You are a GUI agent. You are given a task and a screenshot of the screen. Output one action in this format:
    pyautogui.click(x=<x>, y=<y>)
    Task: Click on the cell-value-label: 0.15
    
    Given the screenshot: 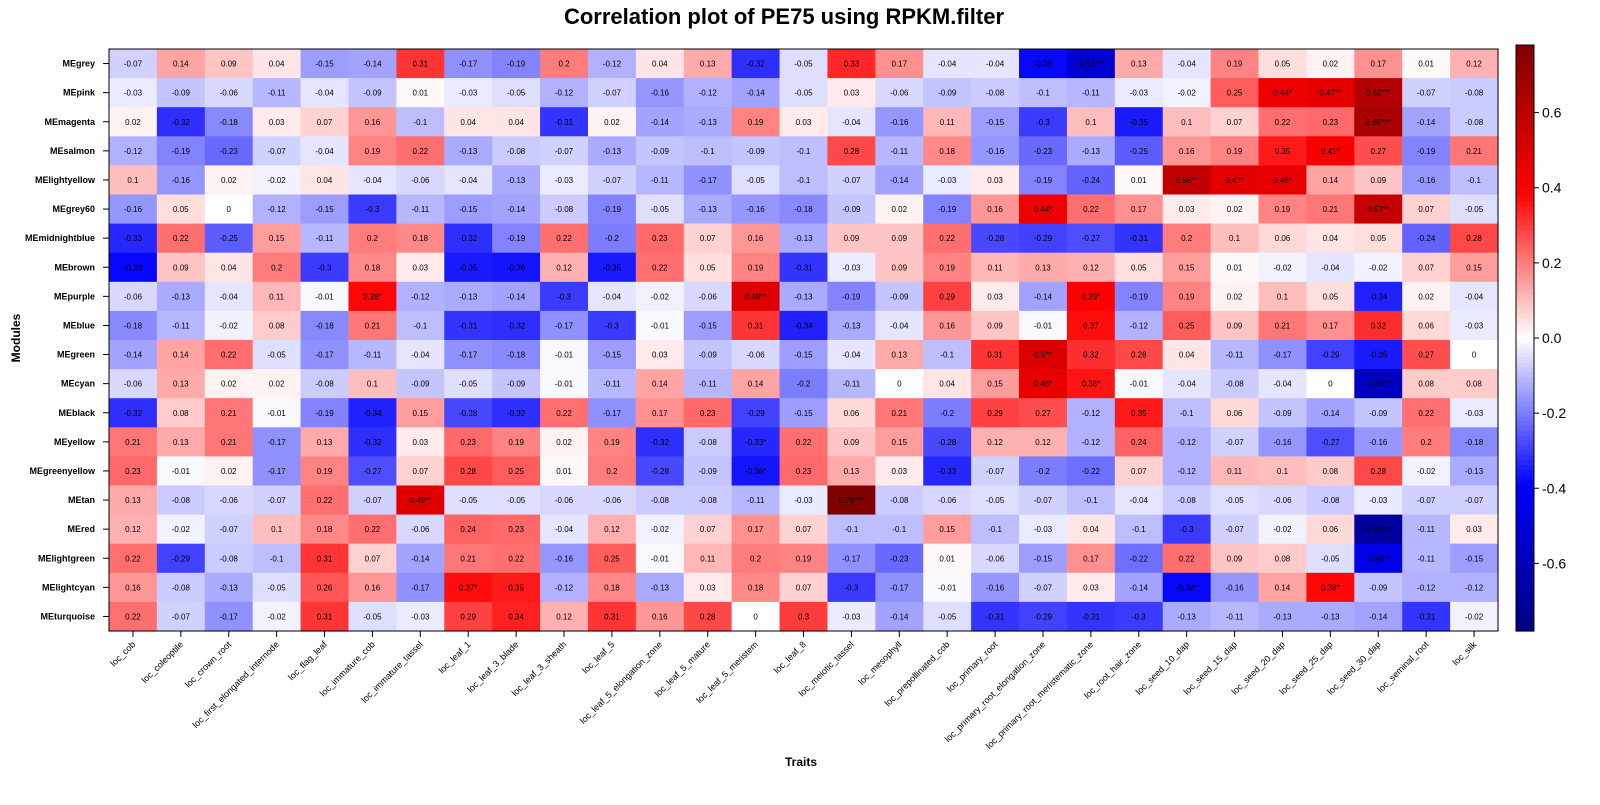 What is the action you would take?
    pyautogui.click(x=1474, y=267)
    